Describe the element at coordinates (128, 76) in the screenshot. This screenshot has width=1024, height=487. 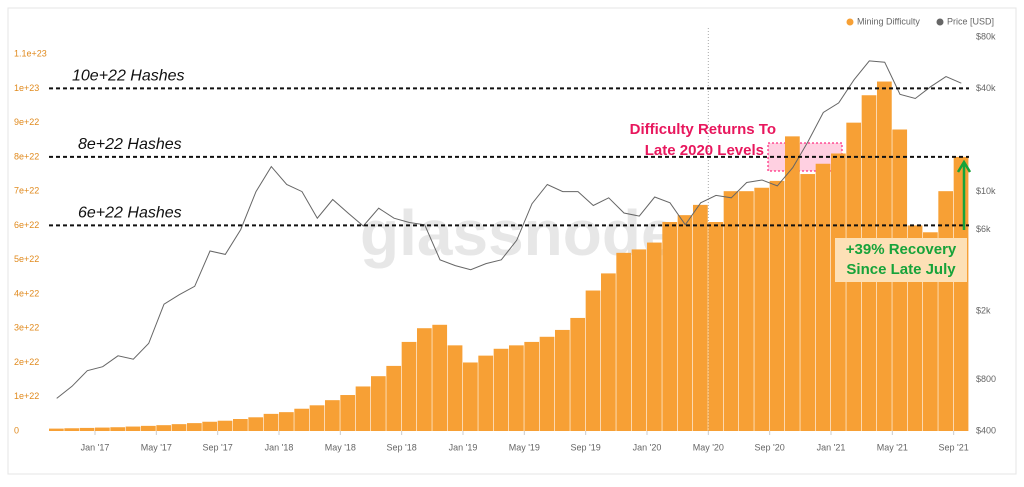
I see `reference-label: 10e+22 Hashes` at that location.